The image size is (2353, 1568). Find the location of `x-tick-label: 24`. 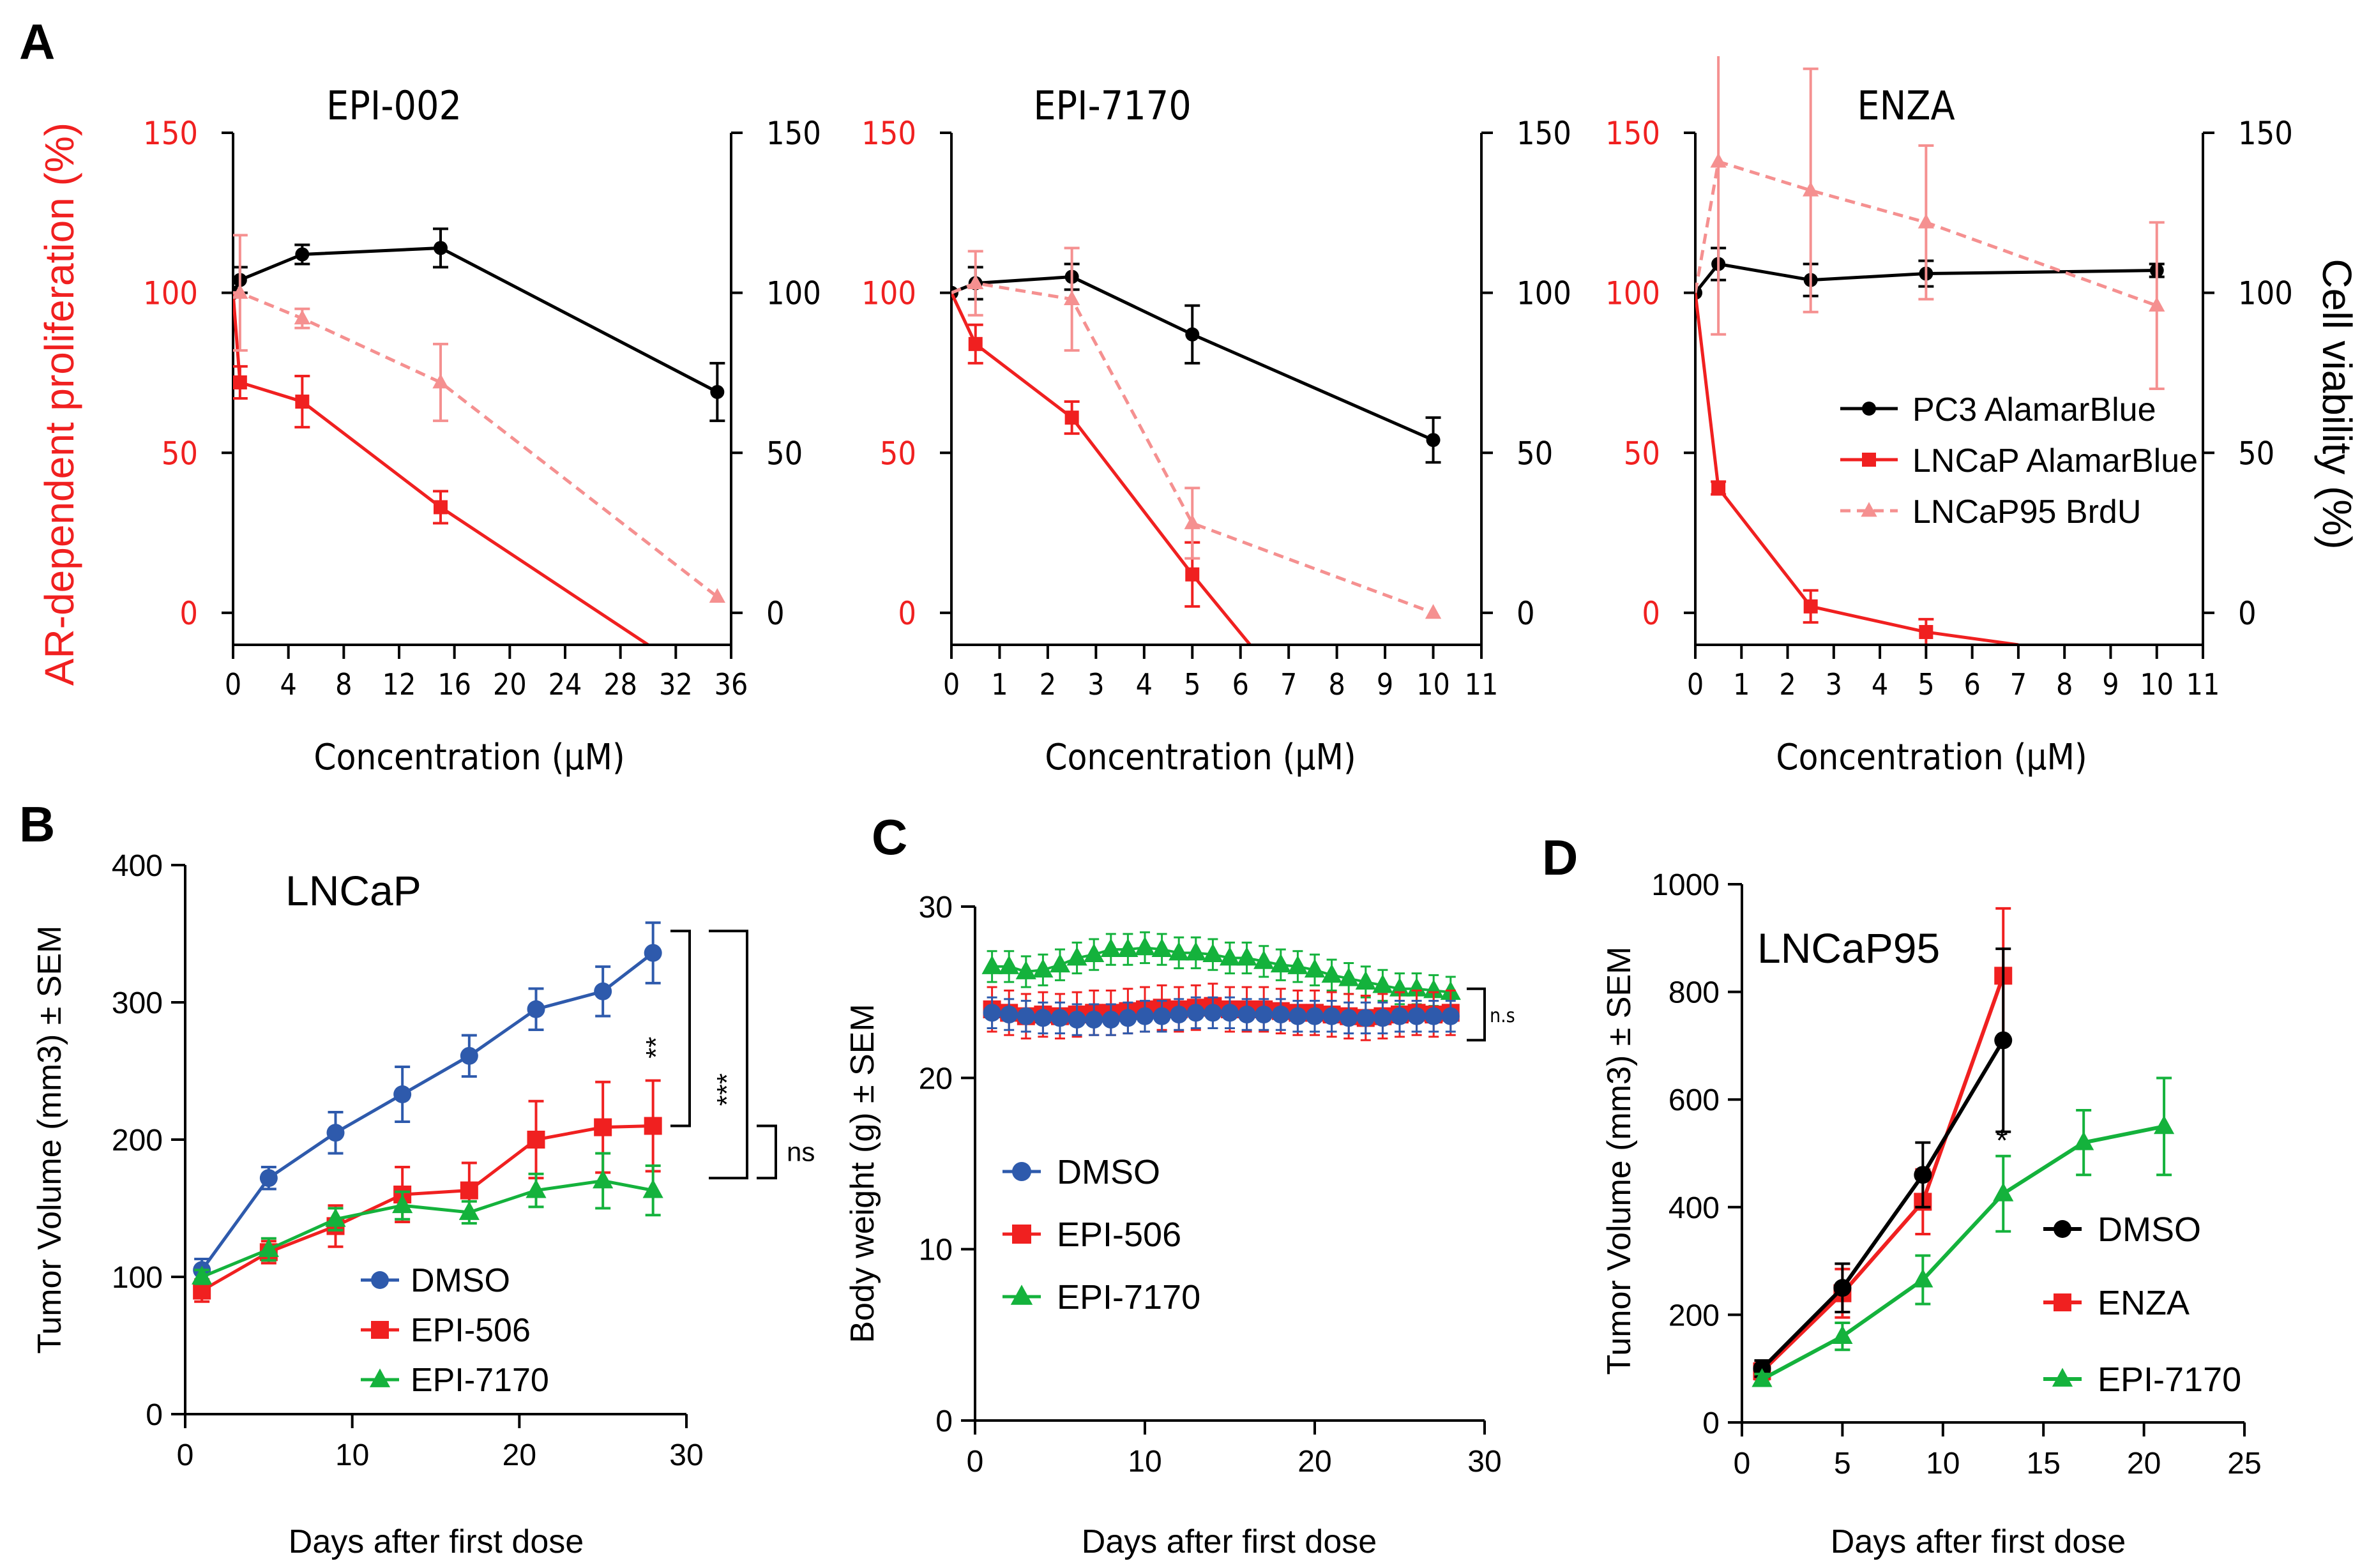

x-tick-label: 24 is located at coordinates (565, 684).